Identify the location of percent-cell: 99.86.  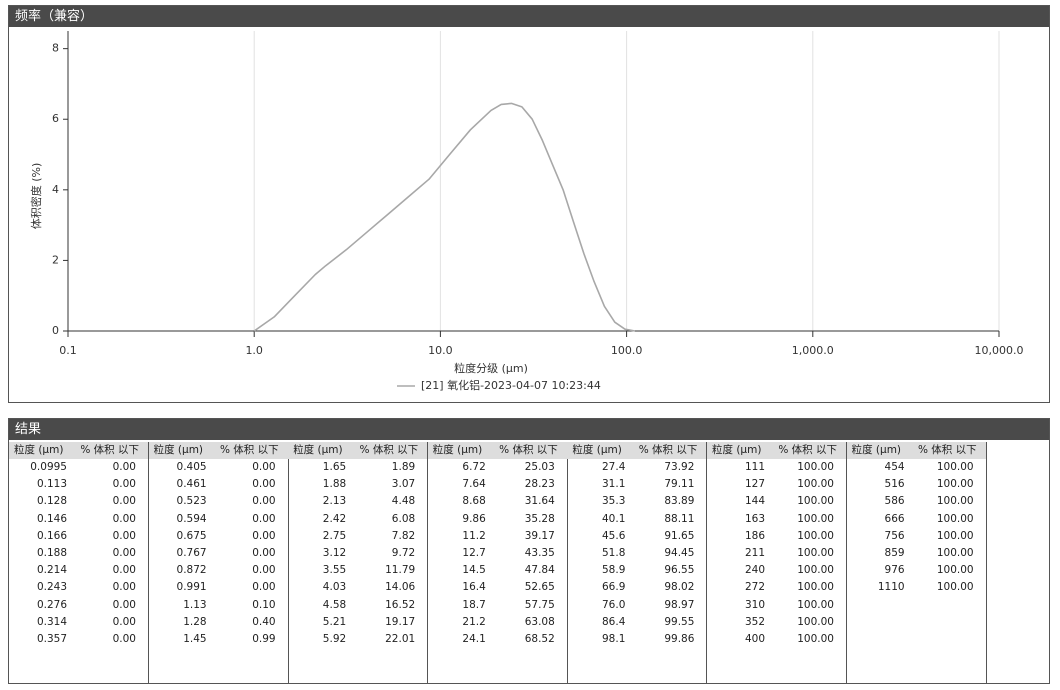
(679, 638).